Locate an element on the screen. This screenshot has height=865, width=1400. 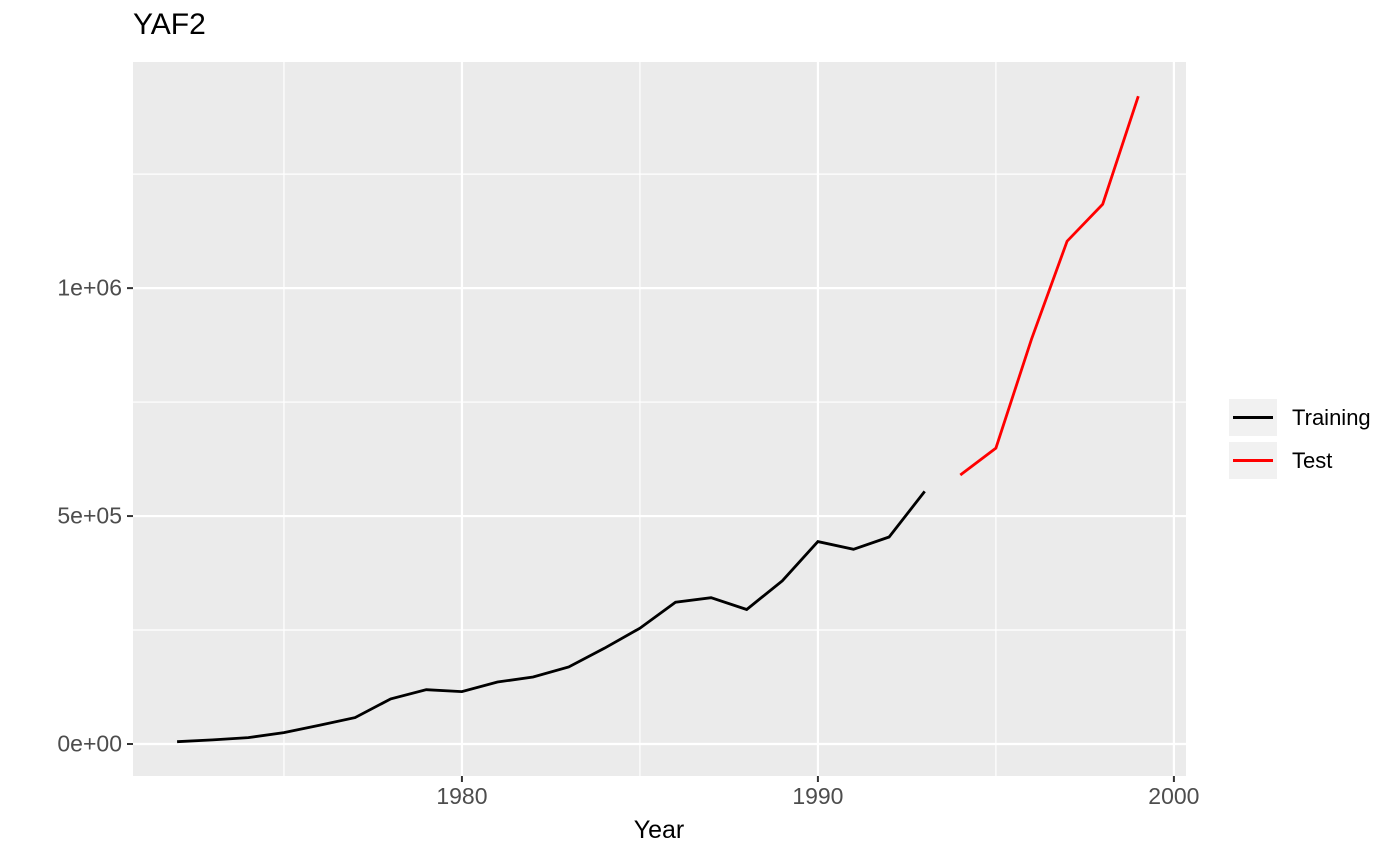
legend-label: Test is located at coordinates (1312, 460).